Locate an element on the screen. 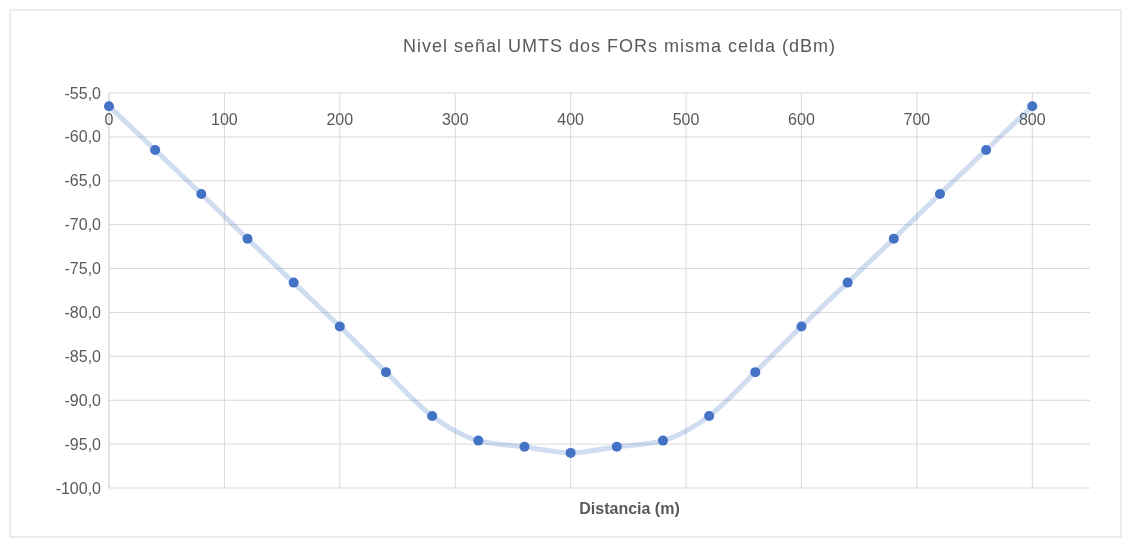  y-tick-label: -75,0 is located at coordinates (83, 269).